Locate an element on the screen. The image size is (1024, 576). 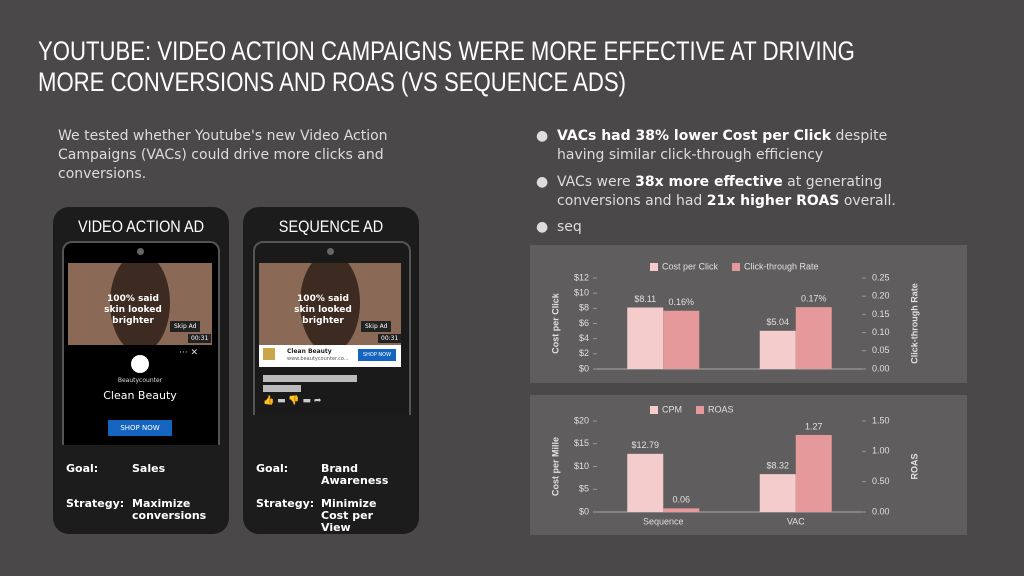
legend-label: CPM is located at coordinates (672, 409).